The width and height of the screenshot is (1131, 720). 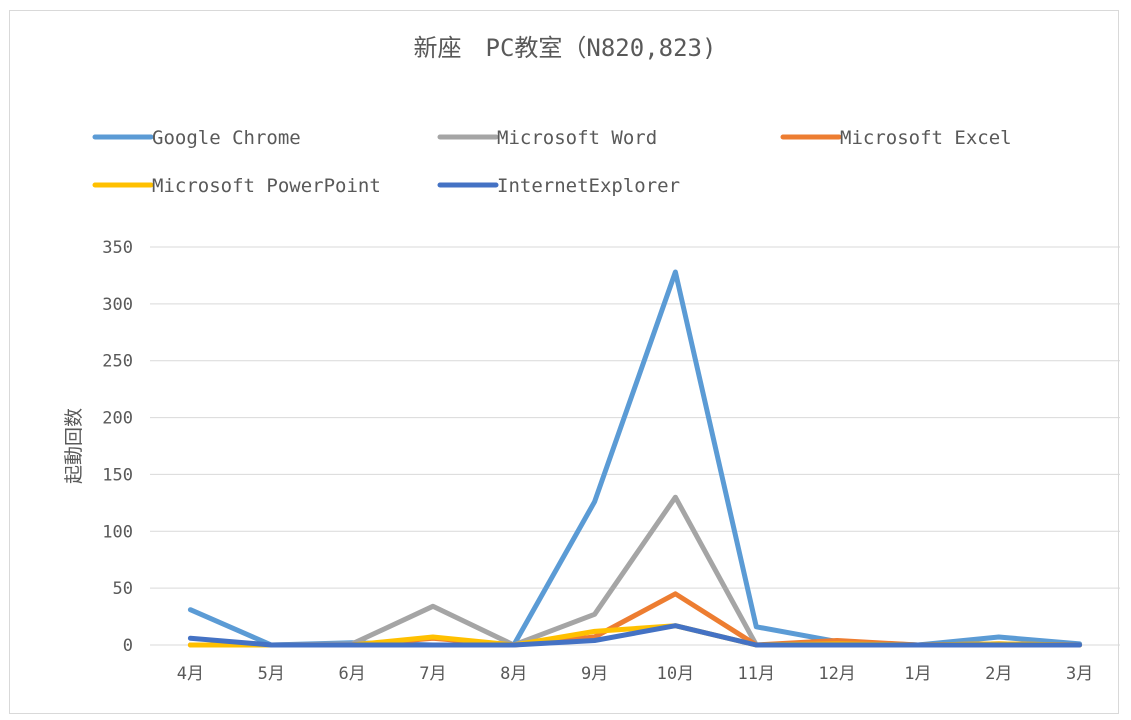 What do you see at coordinates (117, 447) in the screenshot?
I see `y-axis-ticks: 0 50 100 150 200 250 300 350` at bounding box center [117, 447].